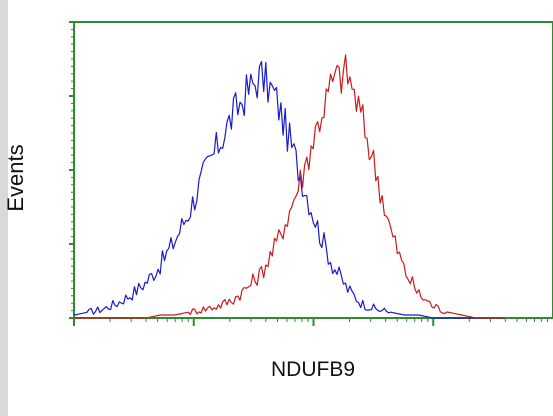 This screenshot has width=553, height=416. Describe the element at coordinates (15, 178) in the screenshot. I see `y-axis-label: Events` at that location.